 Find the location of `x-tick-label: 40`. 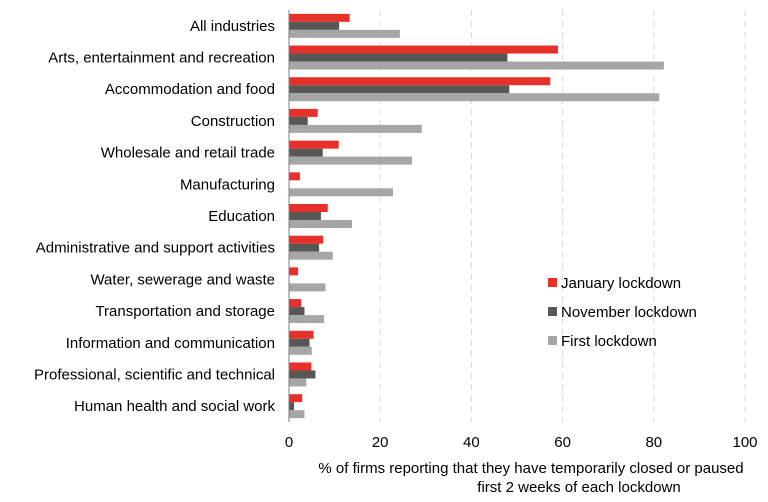

x-tick-label: 40 is located at coordinates (471, 442).